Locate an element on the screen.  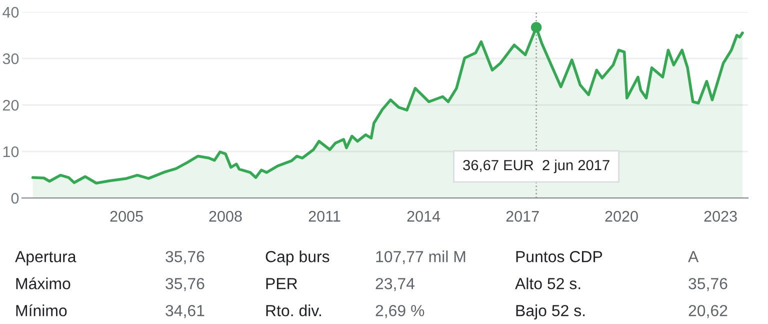
y-tick-label: 40 is located at coordinates (10, 12).